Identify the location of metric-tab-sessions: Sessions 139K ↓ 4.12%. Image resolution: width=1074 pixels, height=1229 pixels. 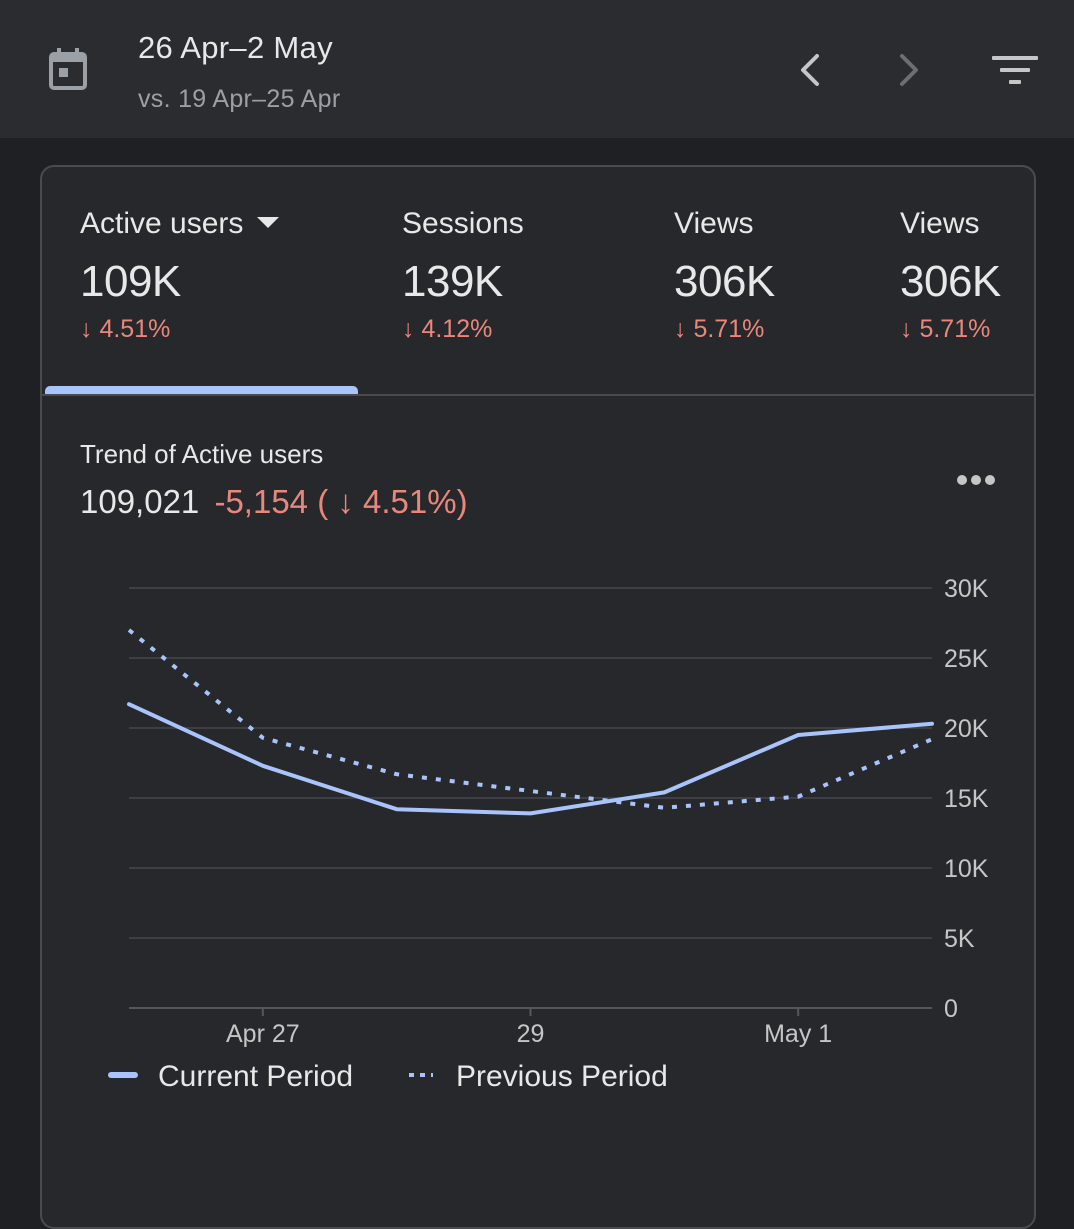
(463, 275).